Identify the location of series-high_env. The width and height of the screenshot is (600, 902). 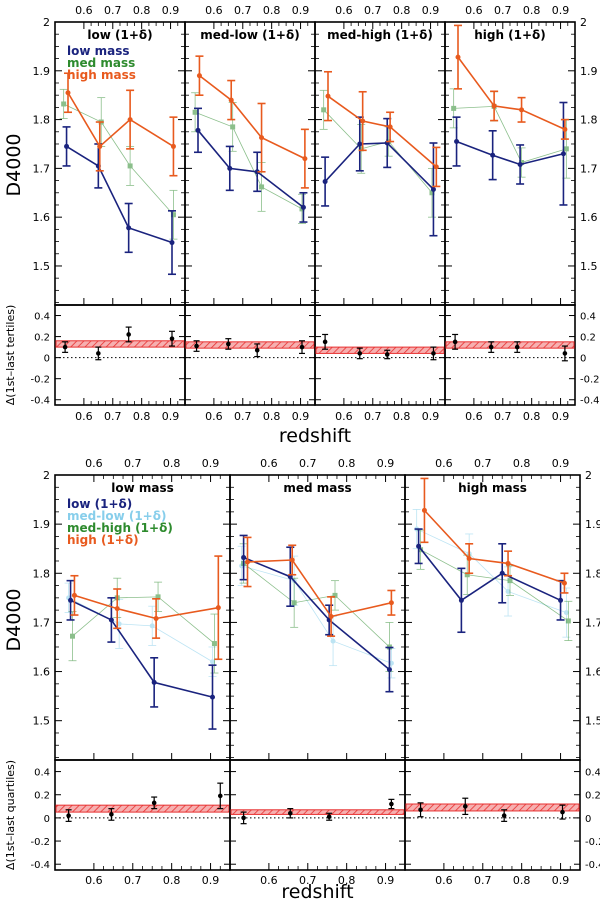
(319, 586).